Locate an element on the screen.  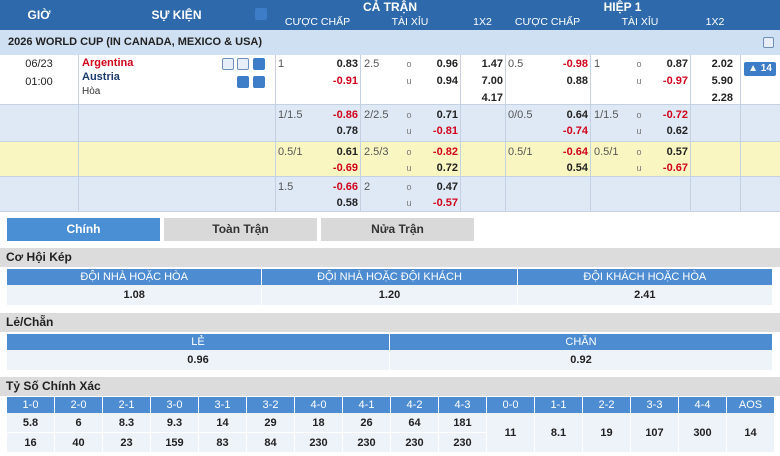
score-header: 1-0 is located at coordinates (31, 405).